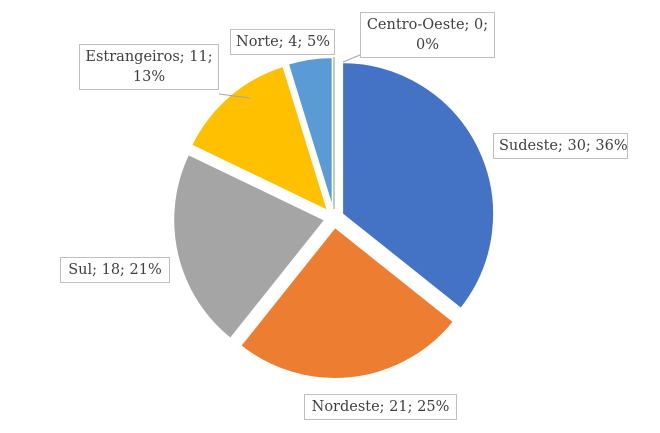 This screenshot has height=433, width=660. I want to click on pie-slice-sudeste, so click(418, 186).